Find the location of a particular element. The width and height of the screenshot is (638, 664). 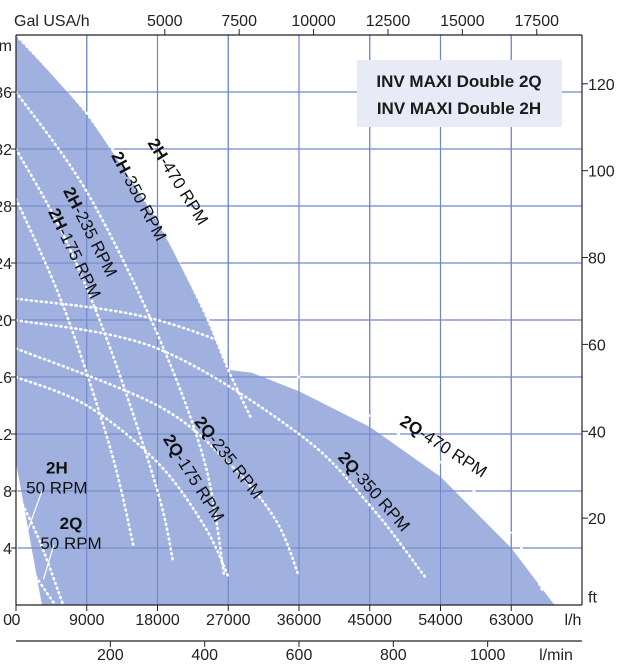

curve-2q-175-rpm is located at coordinates (122, 476).